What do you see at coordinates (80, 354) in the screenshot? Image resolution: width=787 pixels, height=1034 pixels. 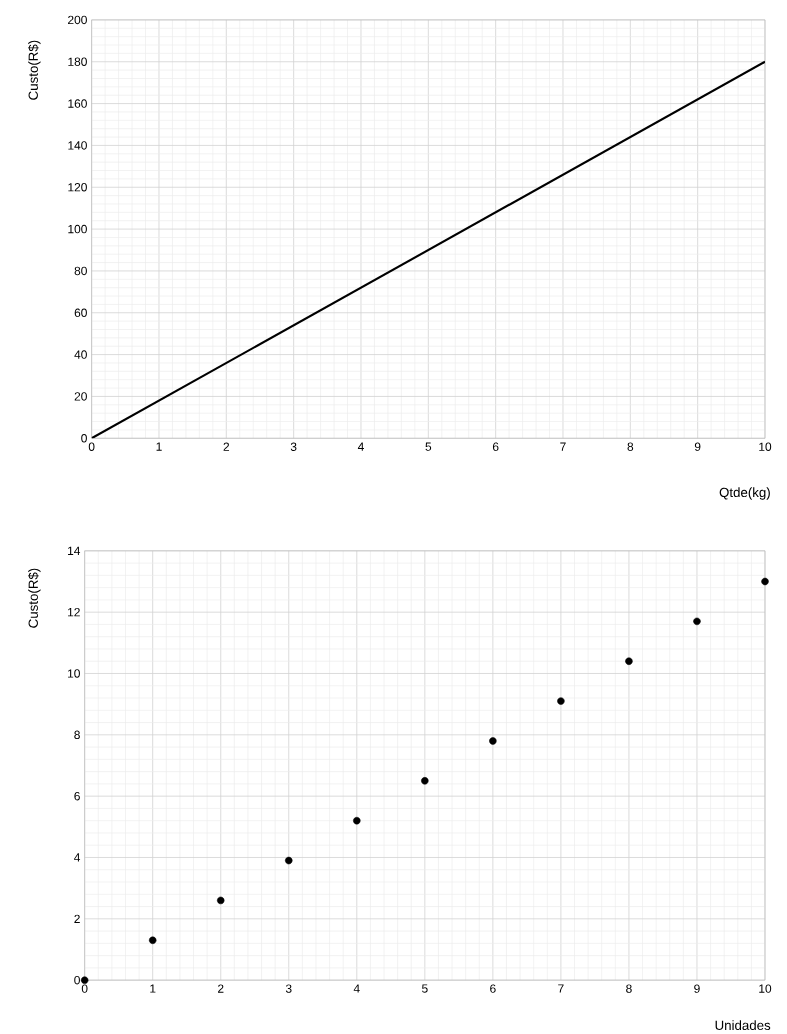 I see `y-tick-label: 40` at bounding box center [80, 354].